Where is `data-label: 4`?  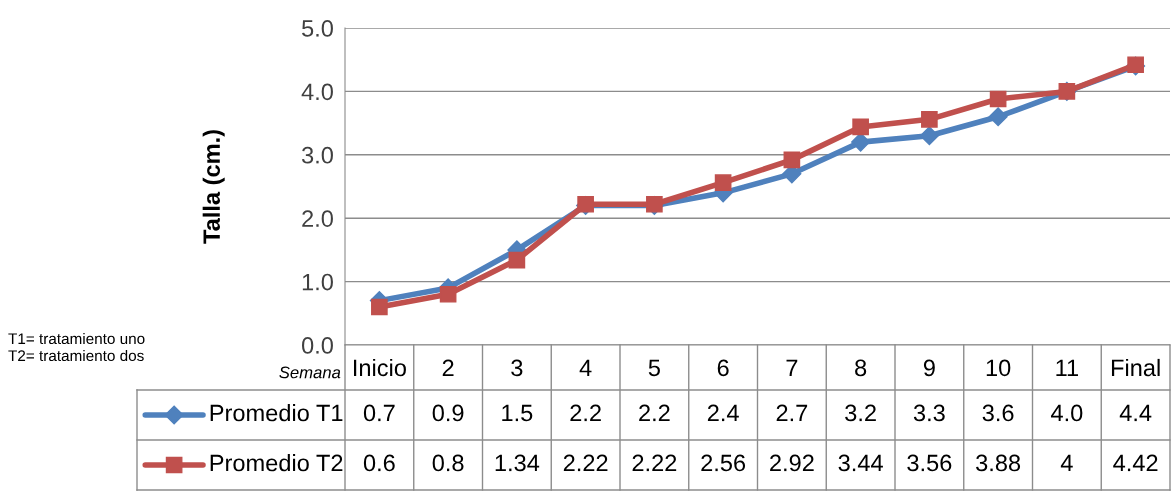 data-label: 4 is located at coordinates (1066, 463).